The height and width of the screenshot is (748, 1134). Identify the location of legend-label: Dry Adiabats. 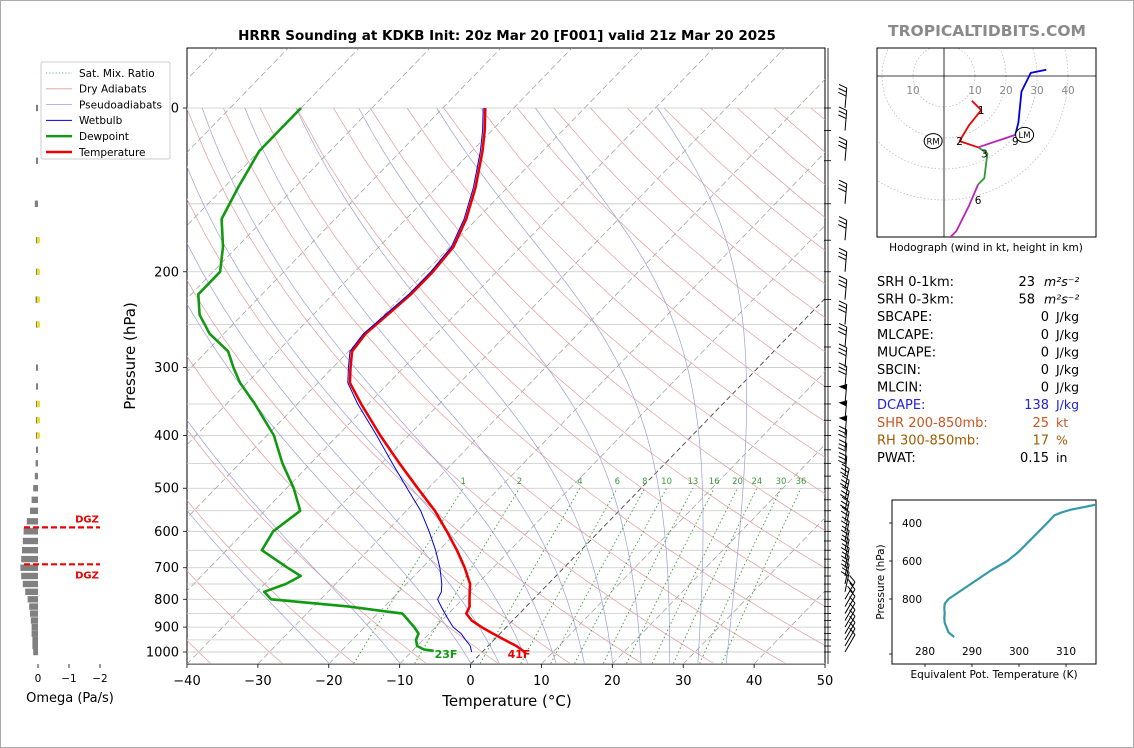
(113, 90).